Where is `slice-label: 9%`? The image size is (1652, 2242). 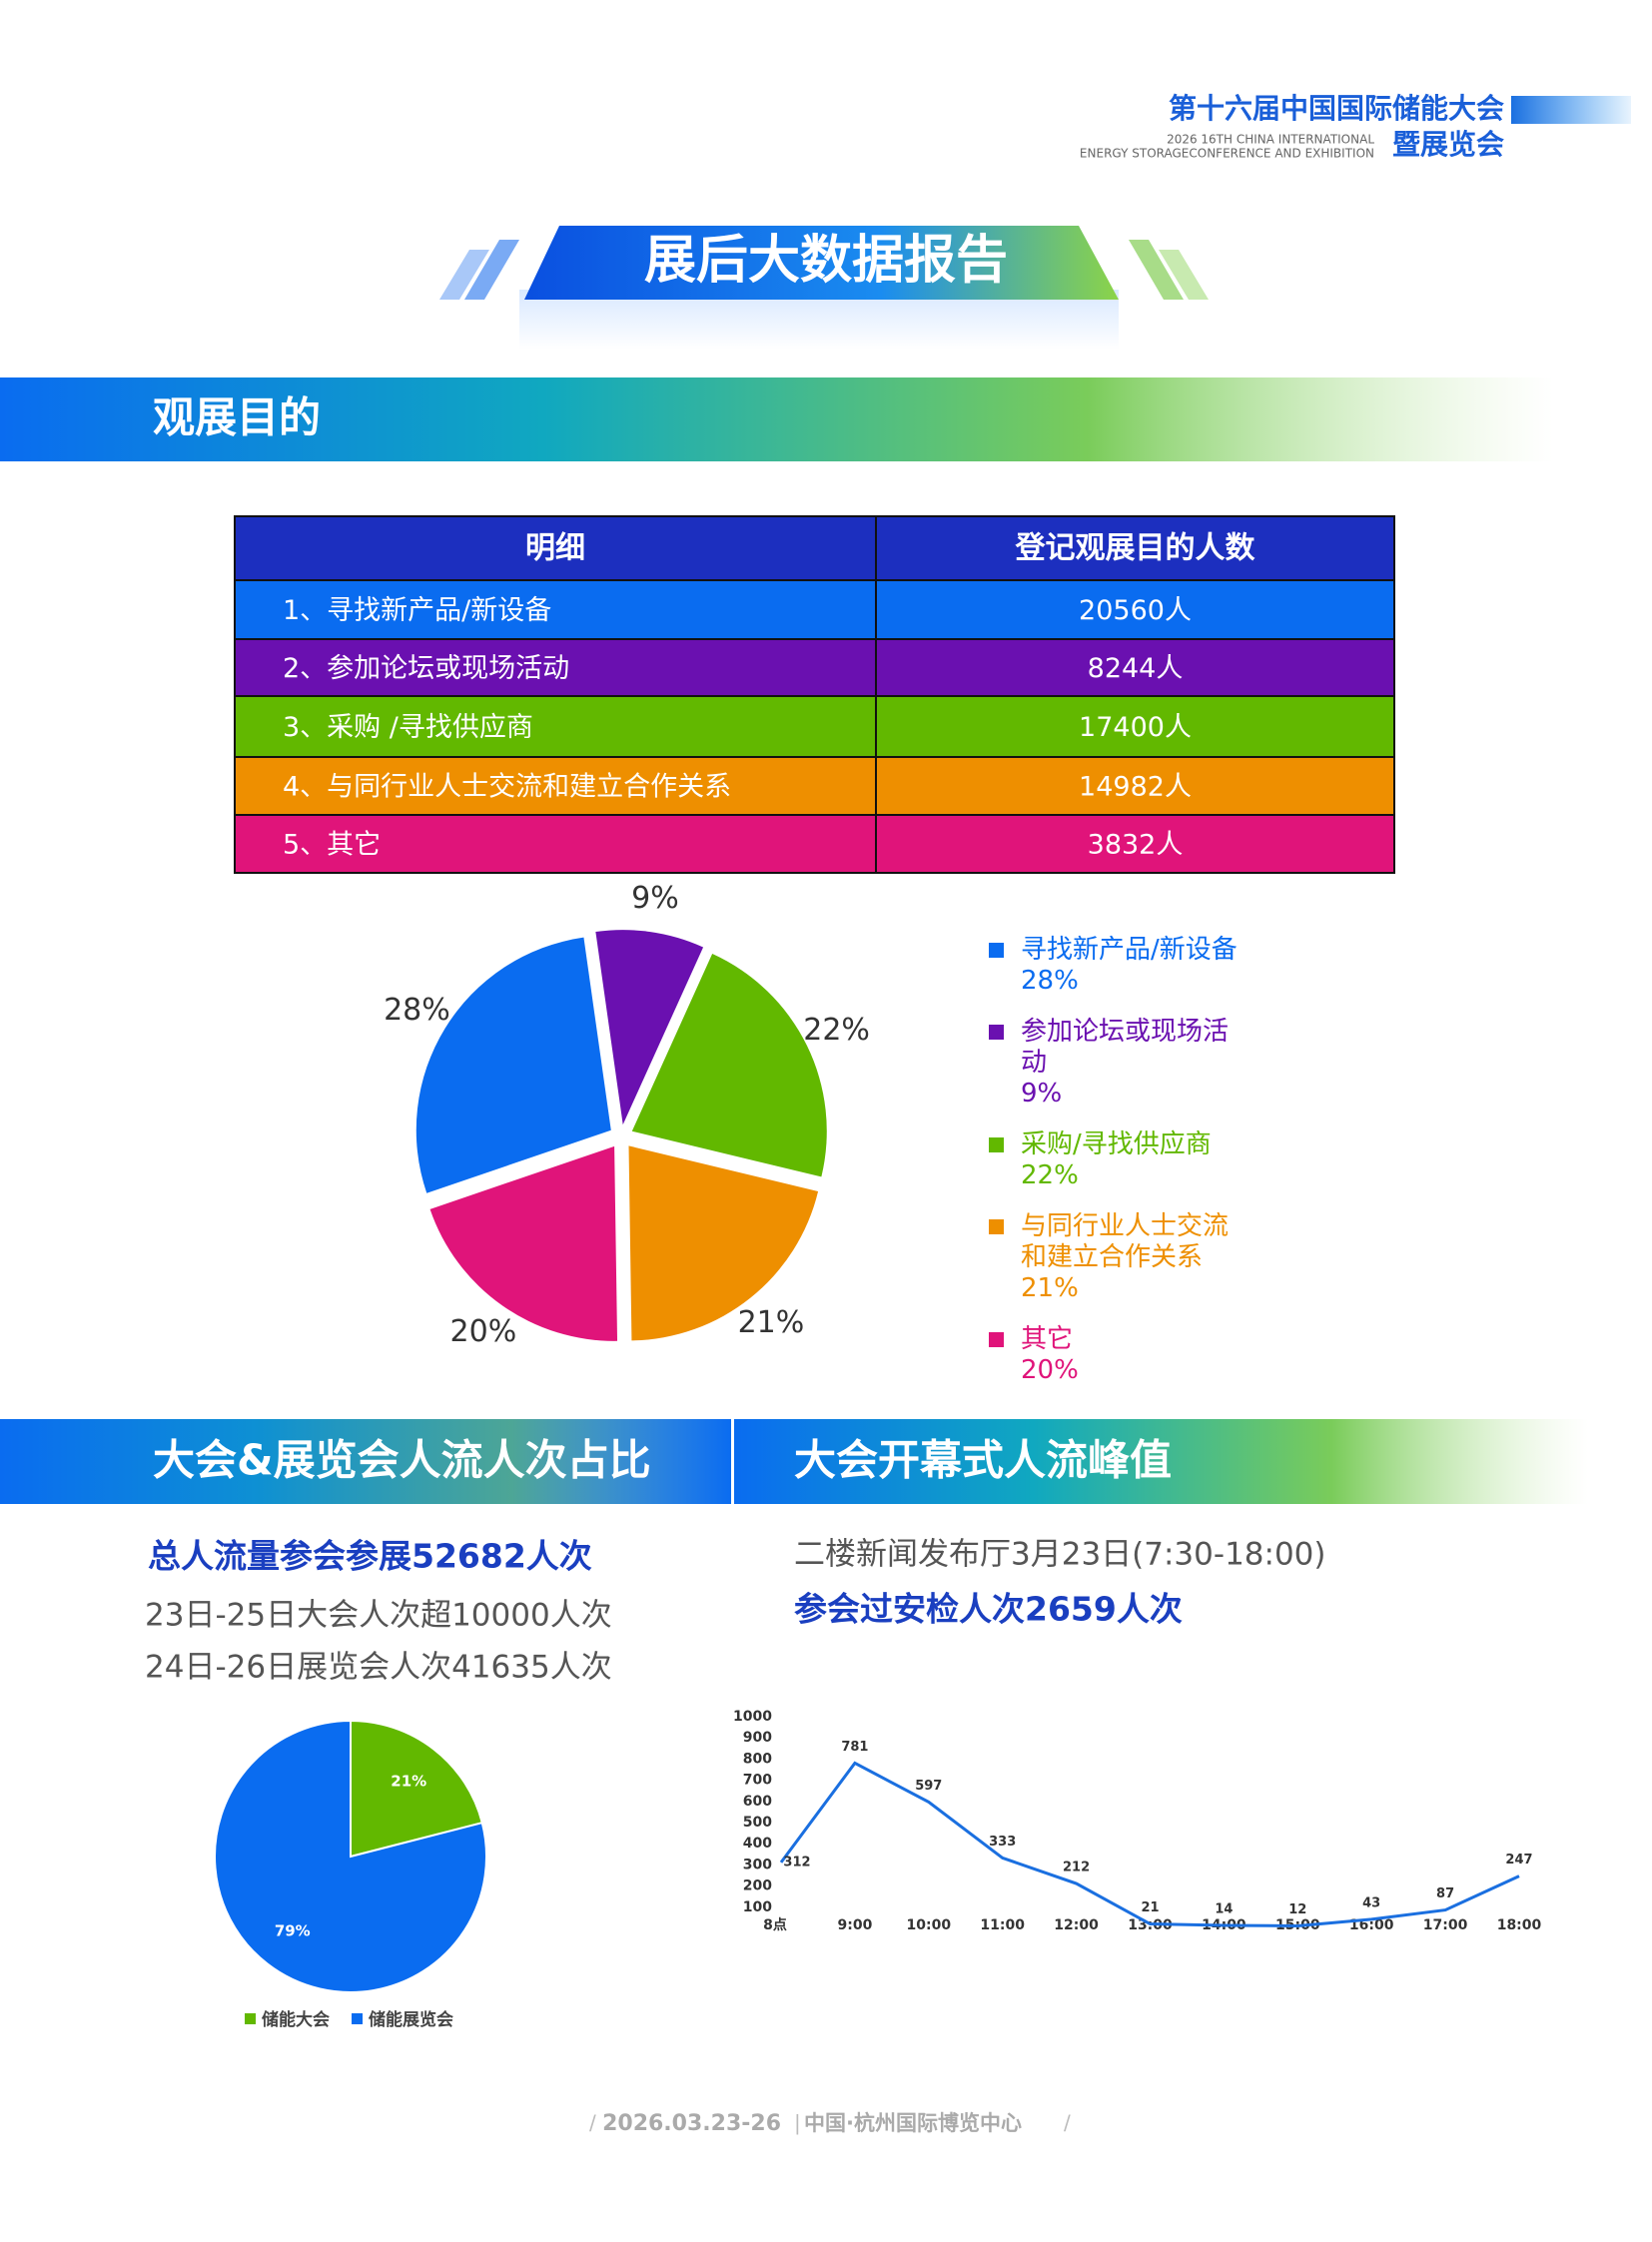
slice-label: 9% is located at coordinates (655, 898).